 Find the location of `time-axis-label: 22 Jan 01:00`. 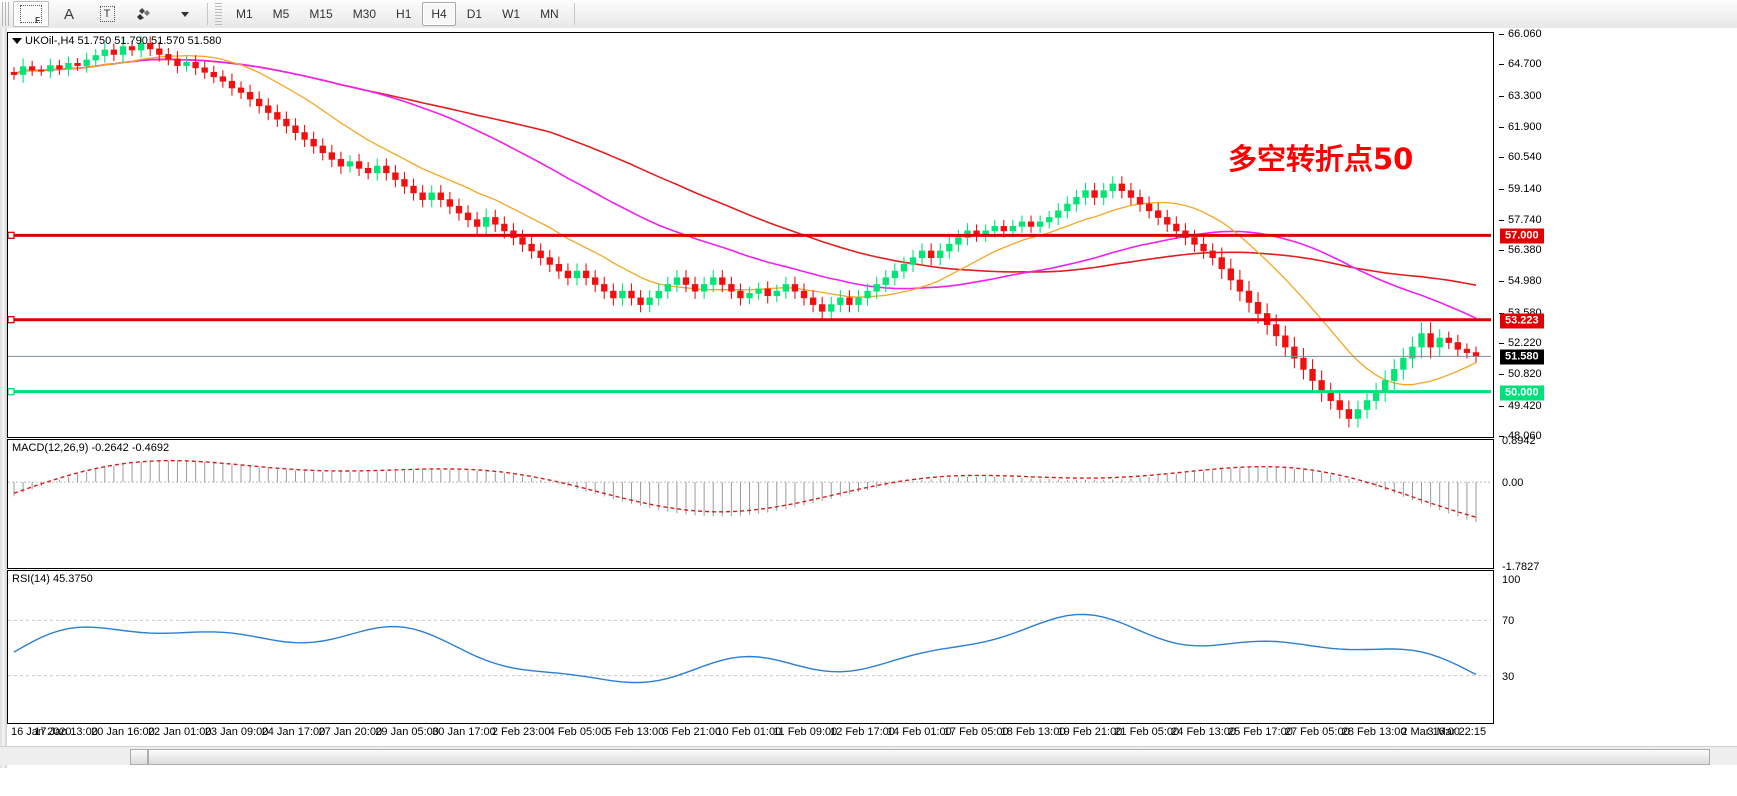

time-axis-label: 22 Jan 01:00 is located at coordinates (179, 732).